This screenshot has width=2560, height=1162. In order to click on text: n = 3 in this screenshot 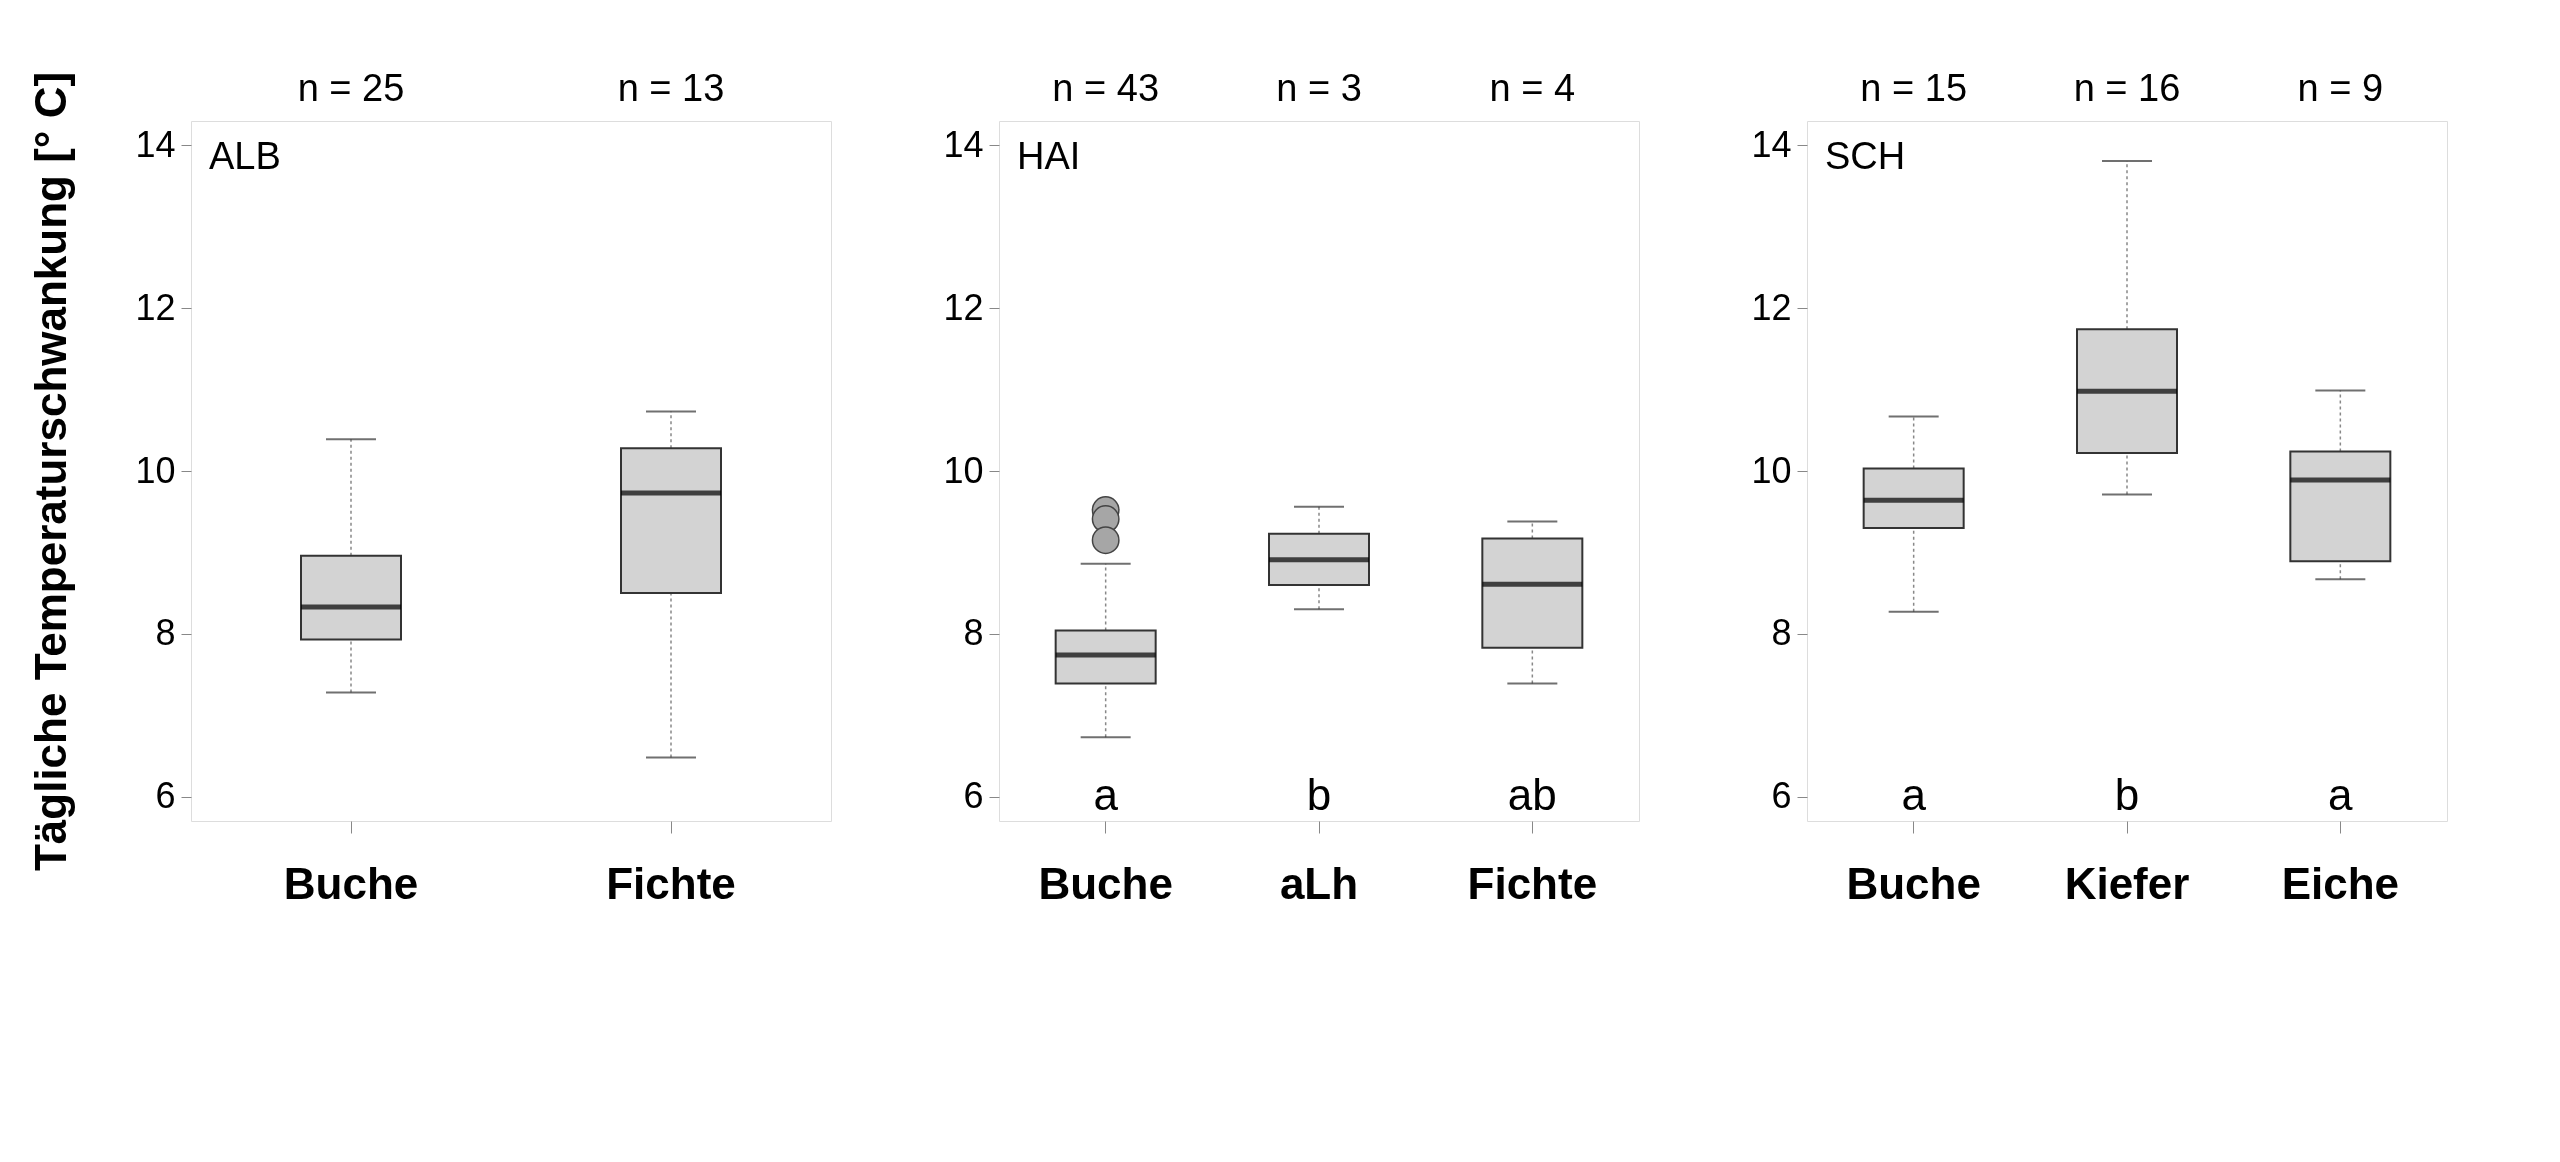, I will do `click(1319, 88)`.